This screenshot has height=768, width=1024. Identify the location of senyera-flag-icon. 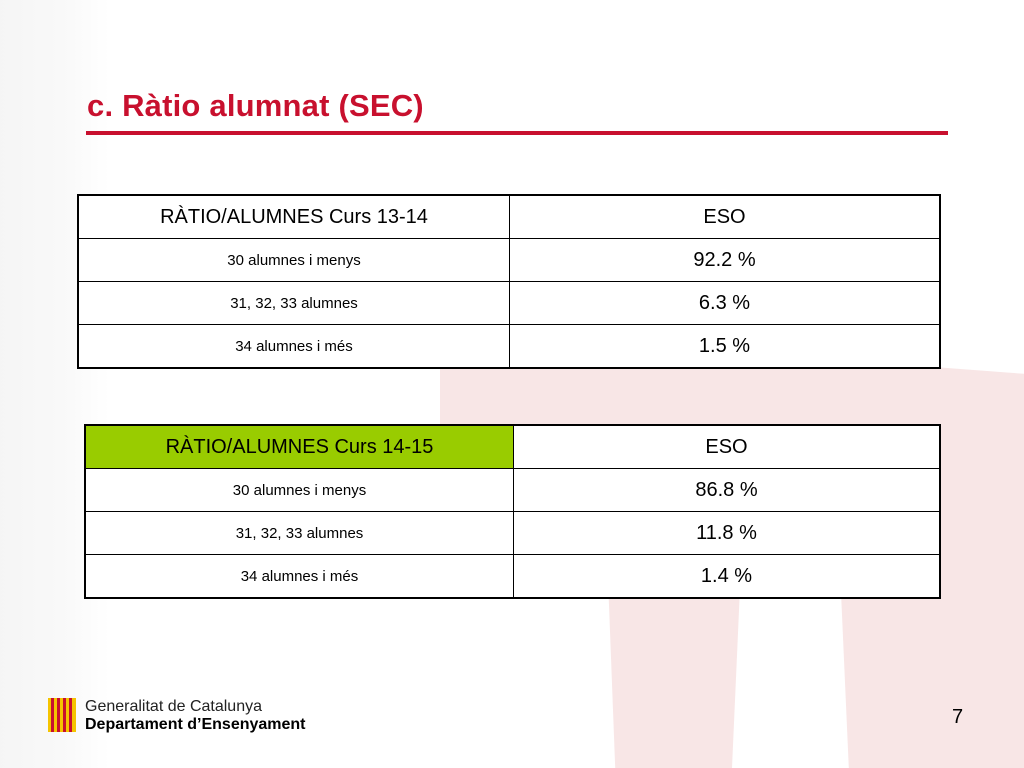
(62, 715).